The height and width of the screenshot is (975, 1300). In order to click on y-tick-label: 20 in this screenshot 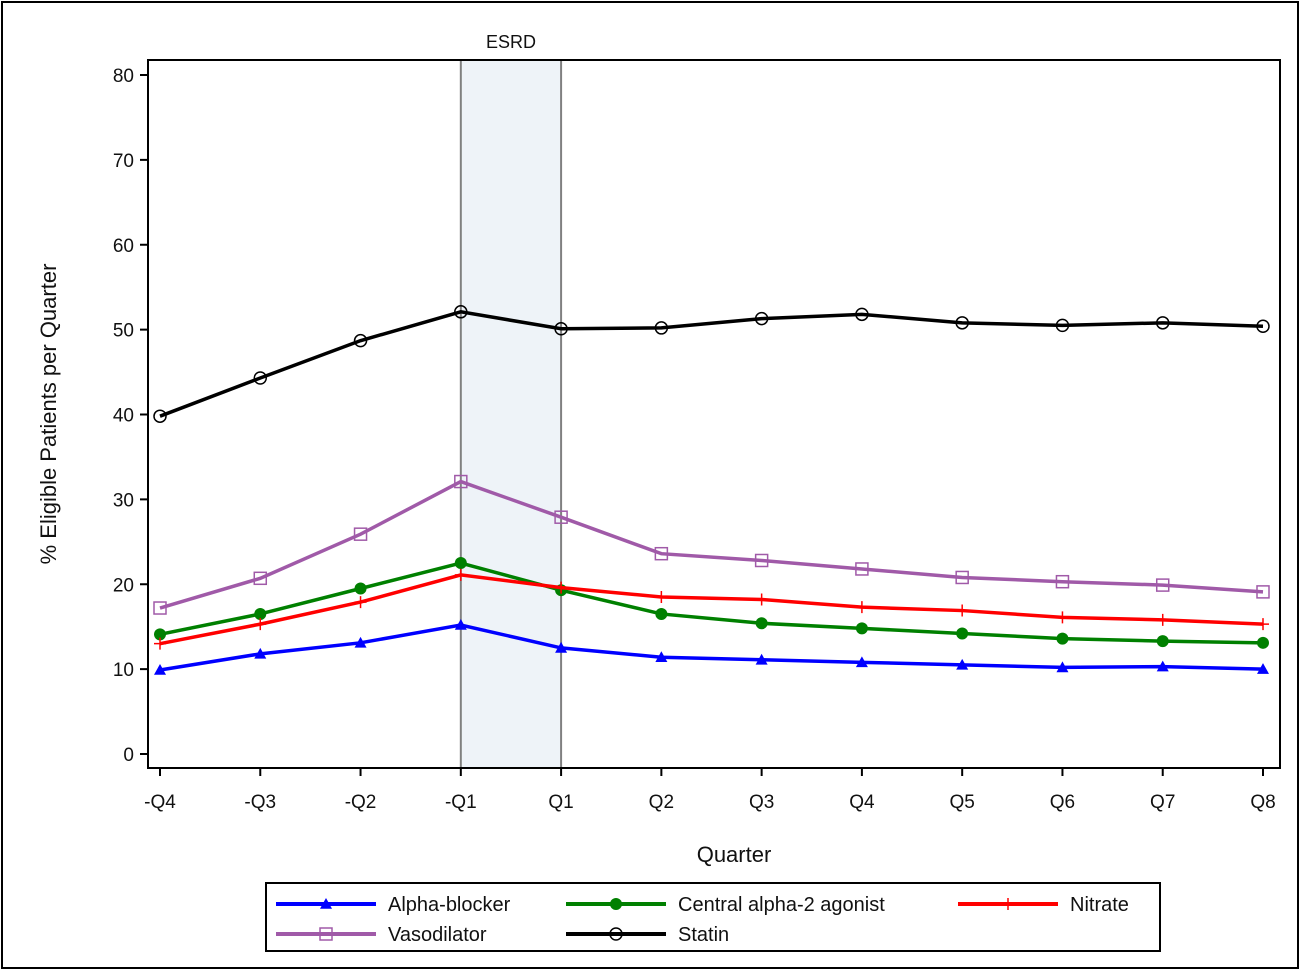, I will do `click(123, 585)`.